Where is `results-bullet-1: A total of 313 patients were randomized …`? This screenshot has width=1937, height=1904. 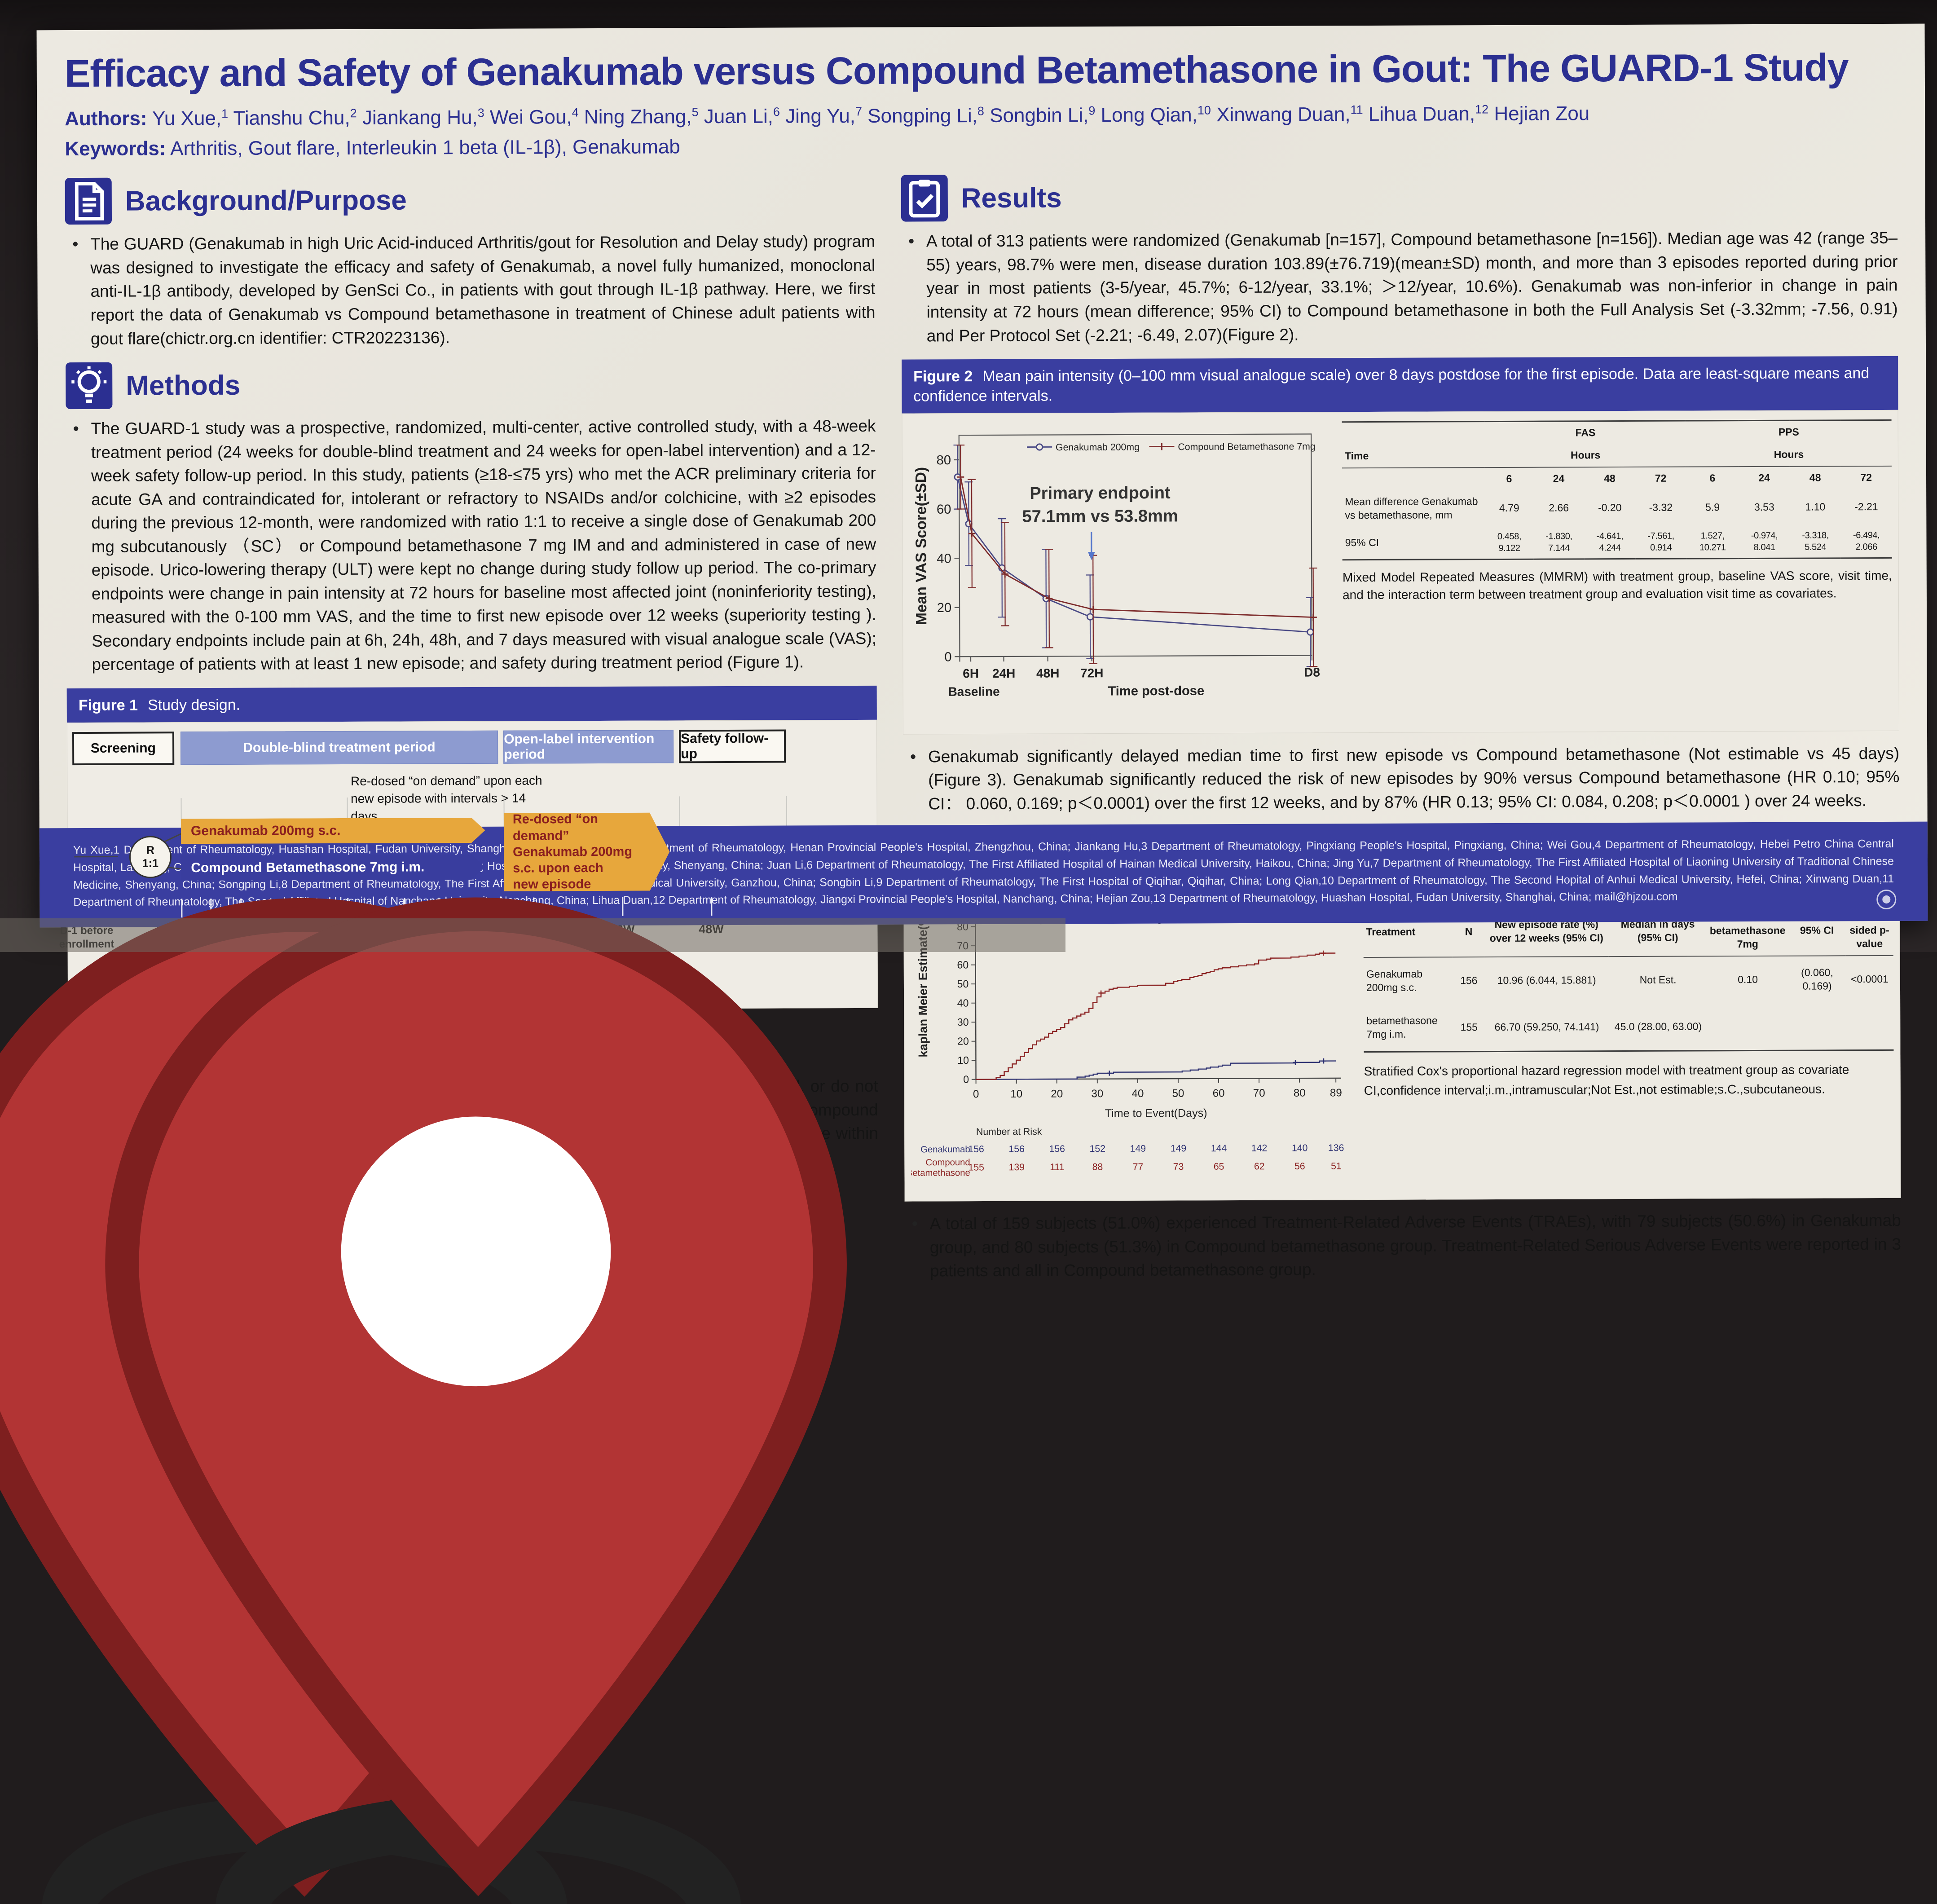
results-bullet-1: A total of 313 patients were randomized … is located at coordinates (1402, 287).